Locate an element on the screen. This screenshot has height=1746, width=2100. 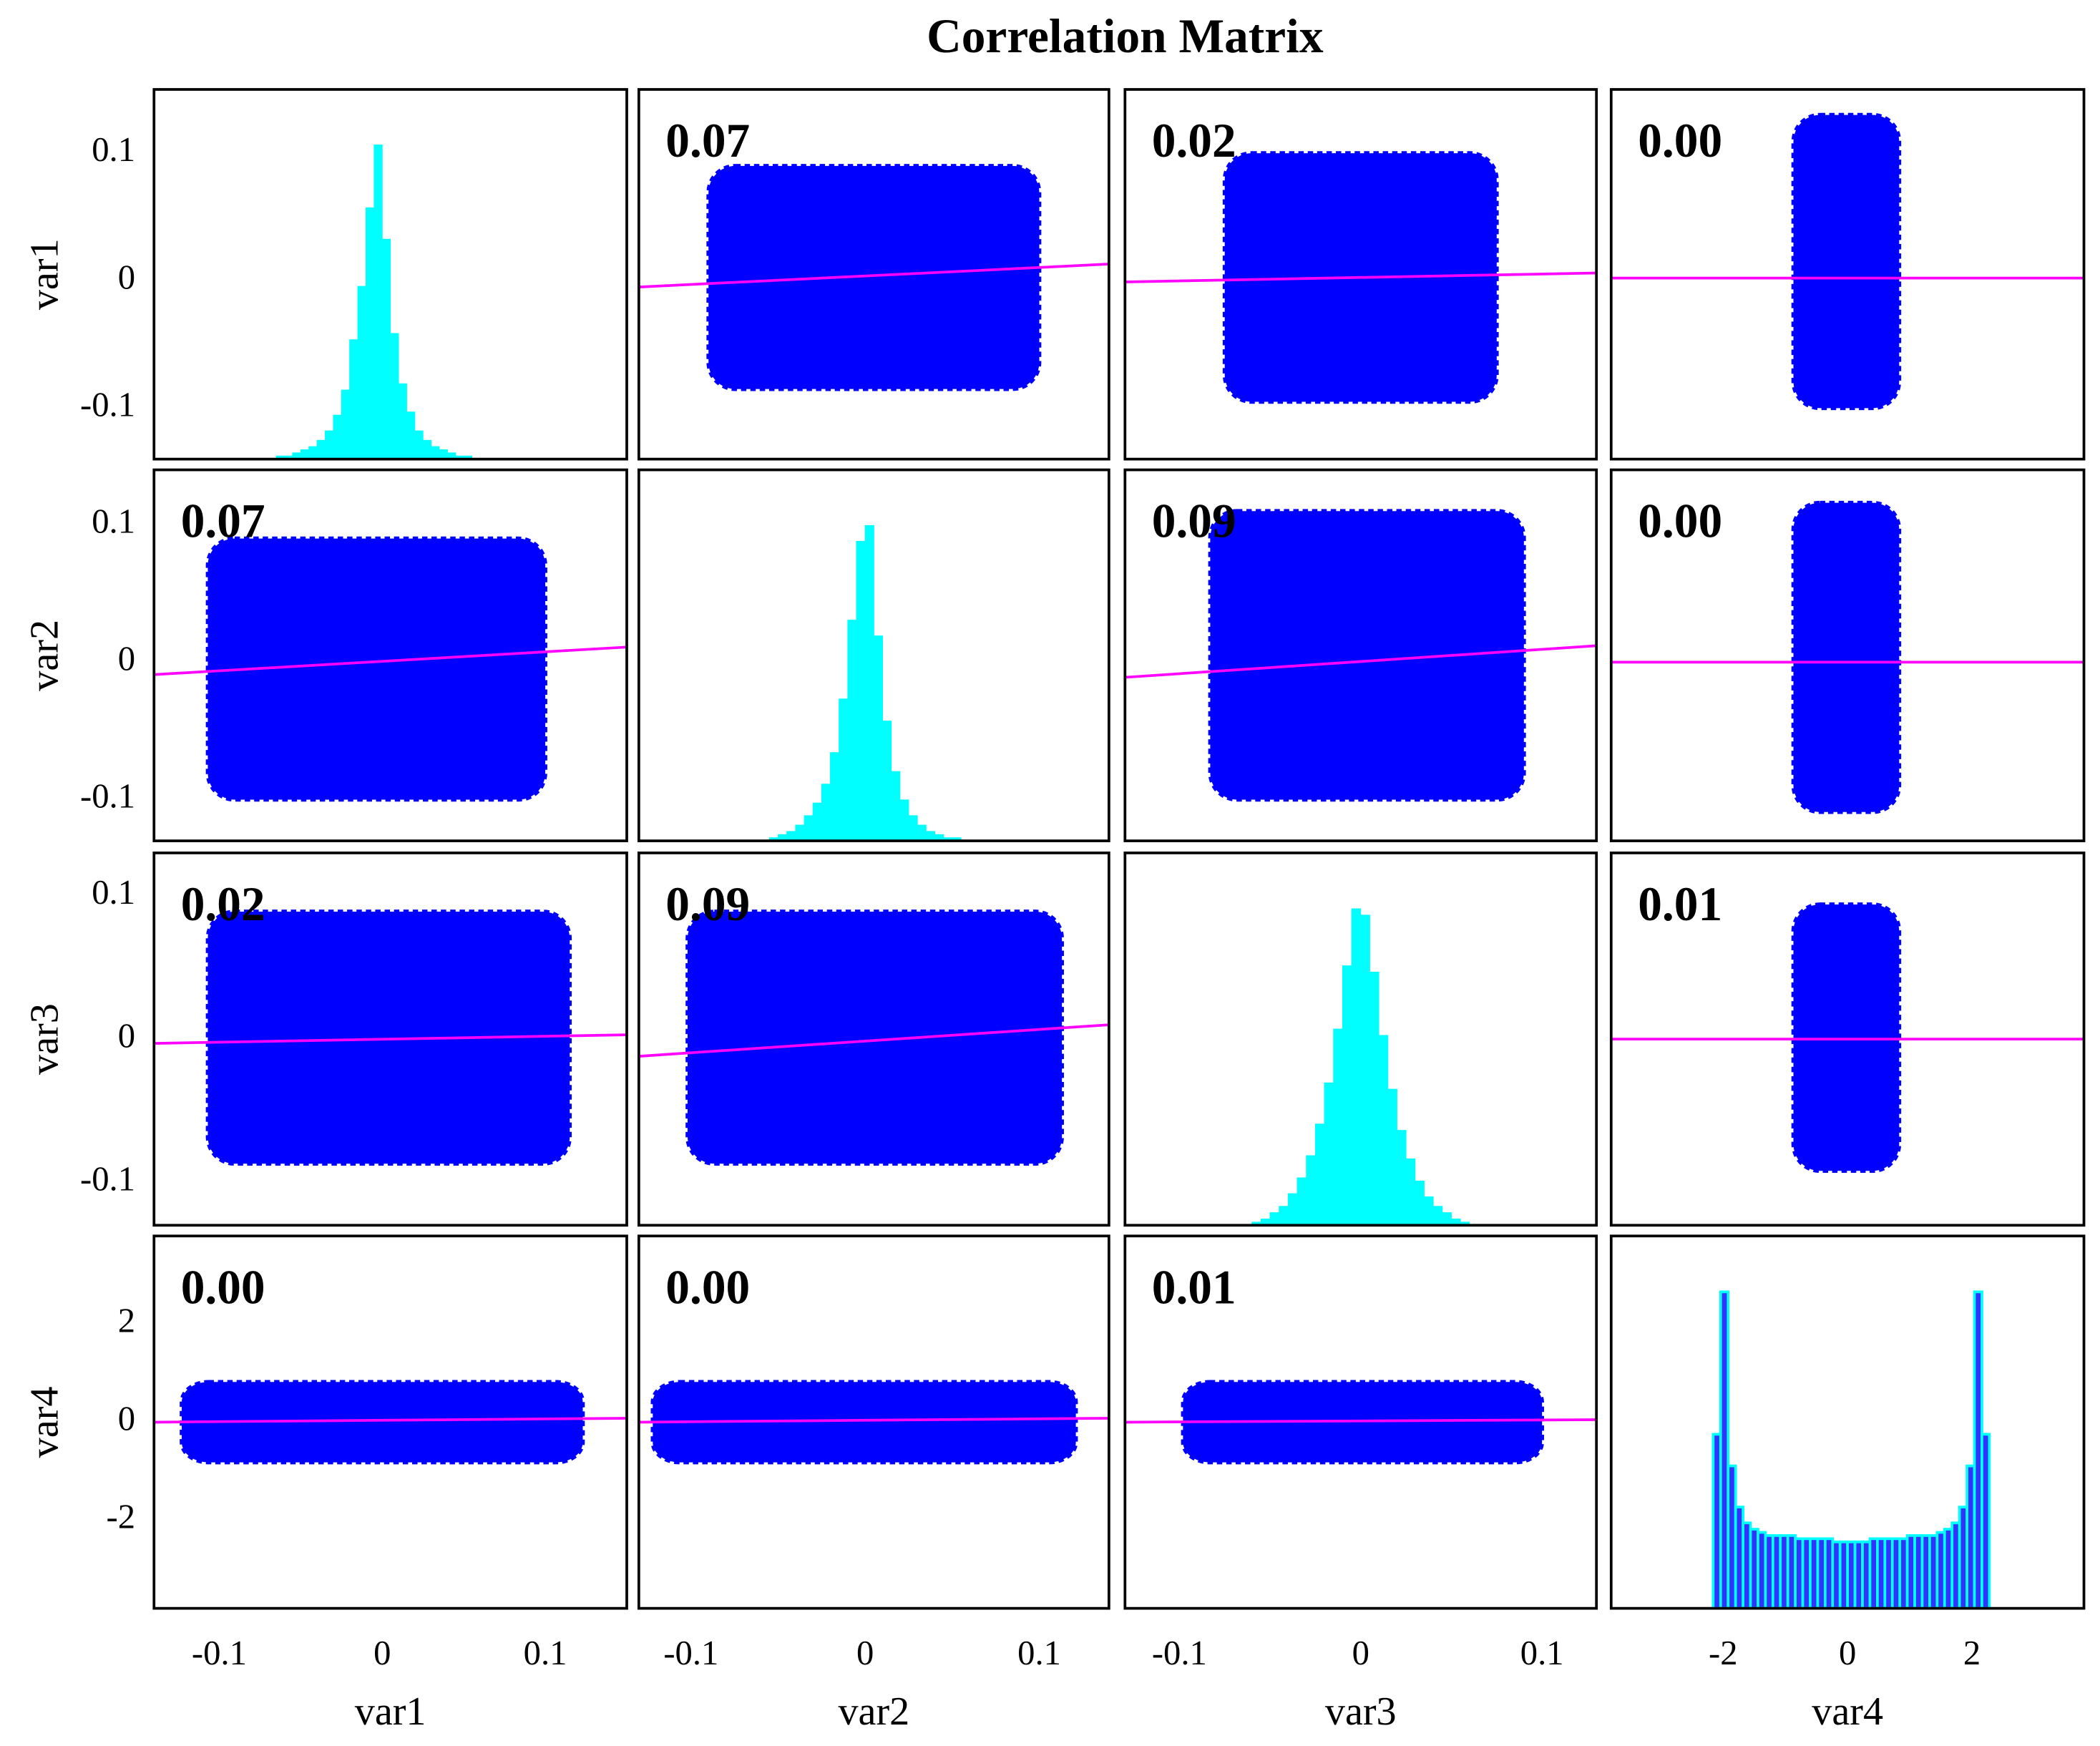
y-tick-label: -2 is located at coordinates (121, 1517).